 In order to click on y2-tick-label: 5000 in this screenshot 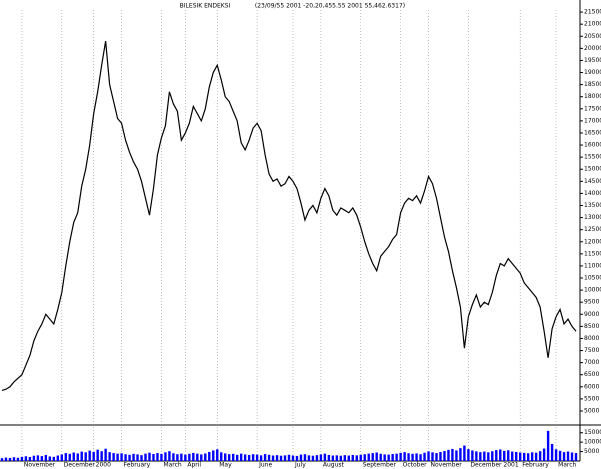, I will do `click(591, 451)`.